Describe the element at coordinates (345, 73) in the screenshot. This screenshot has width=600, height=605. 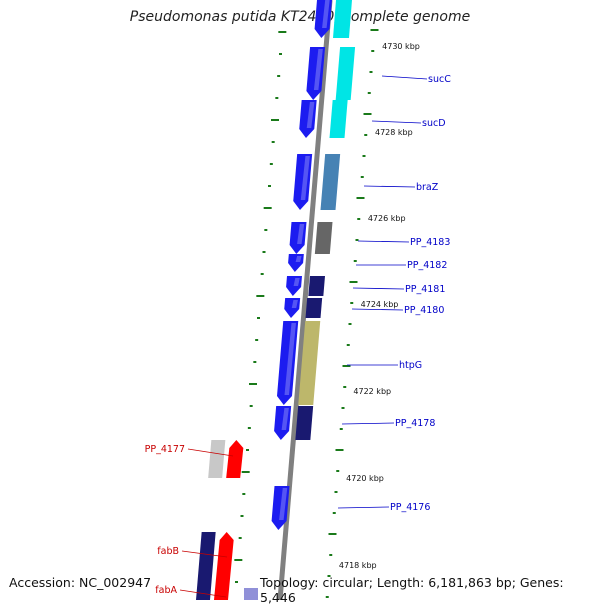
I see `cog-sucC` at that location.